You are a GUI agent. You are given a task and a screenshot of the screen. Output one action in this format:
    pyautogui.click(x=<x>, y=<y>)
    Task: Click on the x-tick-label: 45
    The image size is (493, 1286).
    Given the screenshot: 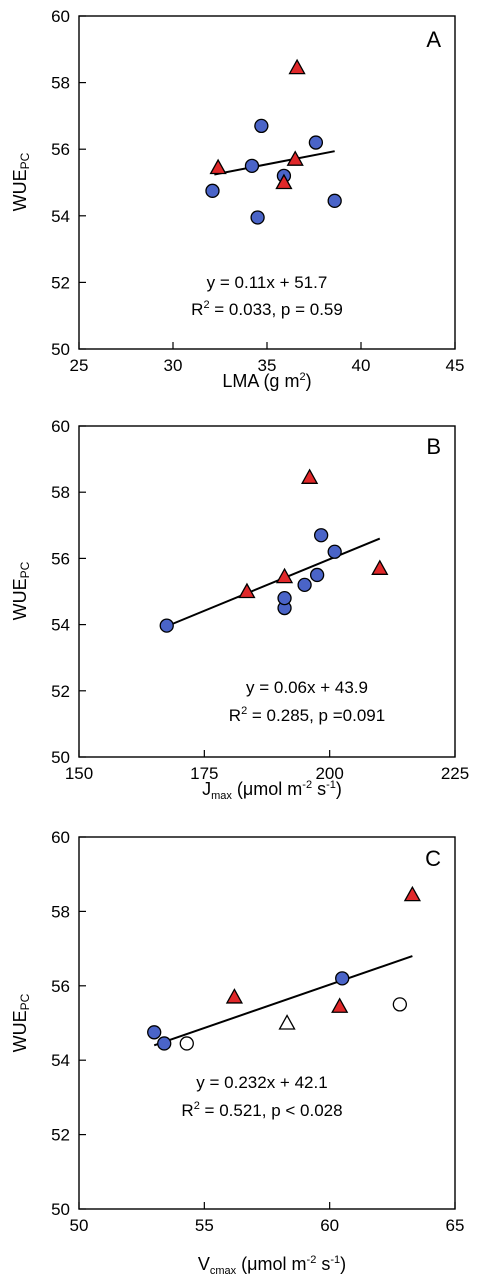 What is the action you would take?
    pyautogui.click(x=455, y=365)
    